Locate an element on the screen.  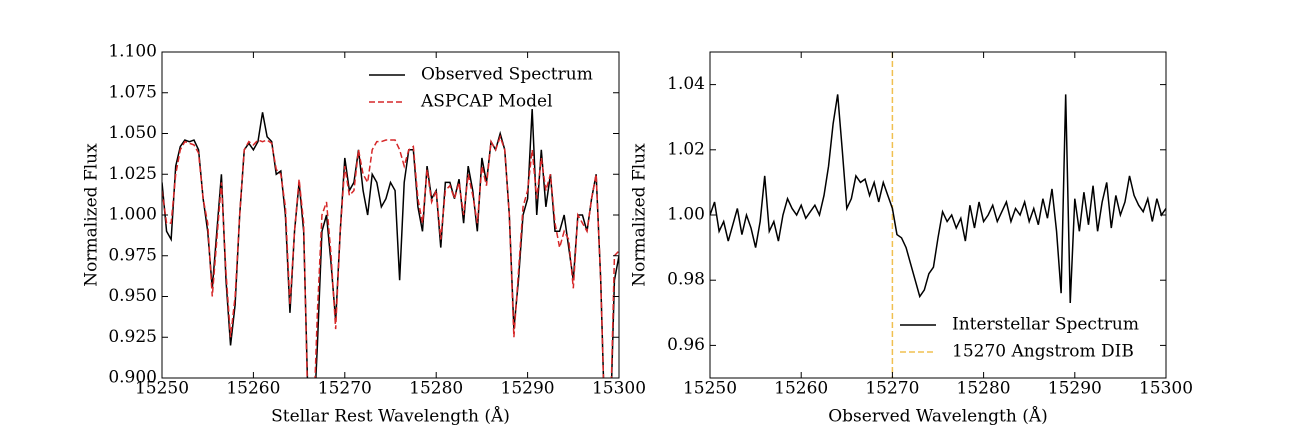
legend-label: Interstellar Spectrum is located at coordinates (1045, 325).